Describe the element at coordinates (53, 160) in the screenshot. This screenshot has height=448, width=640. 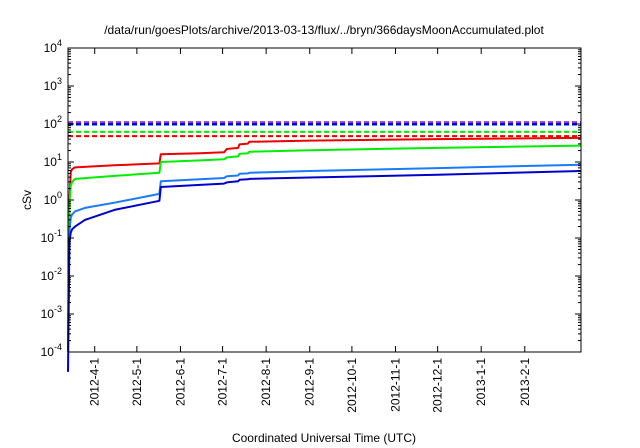
I see `y-tick-label: 10¹` at that location.